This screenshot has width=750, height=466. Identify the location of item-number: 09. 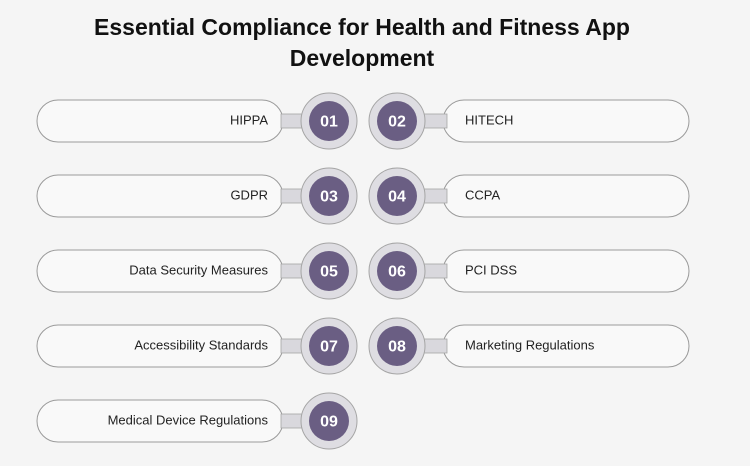
(329, 422).